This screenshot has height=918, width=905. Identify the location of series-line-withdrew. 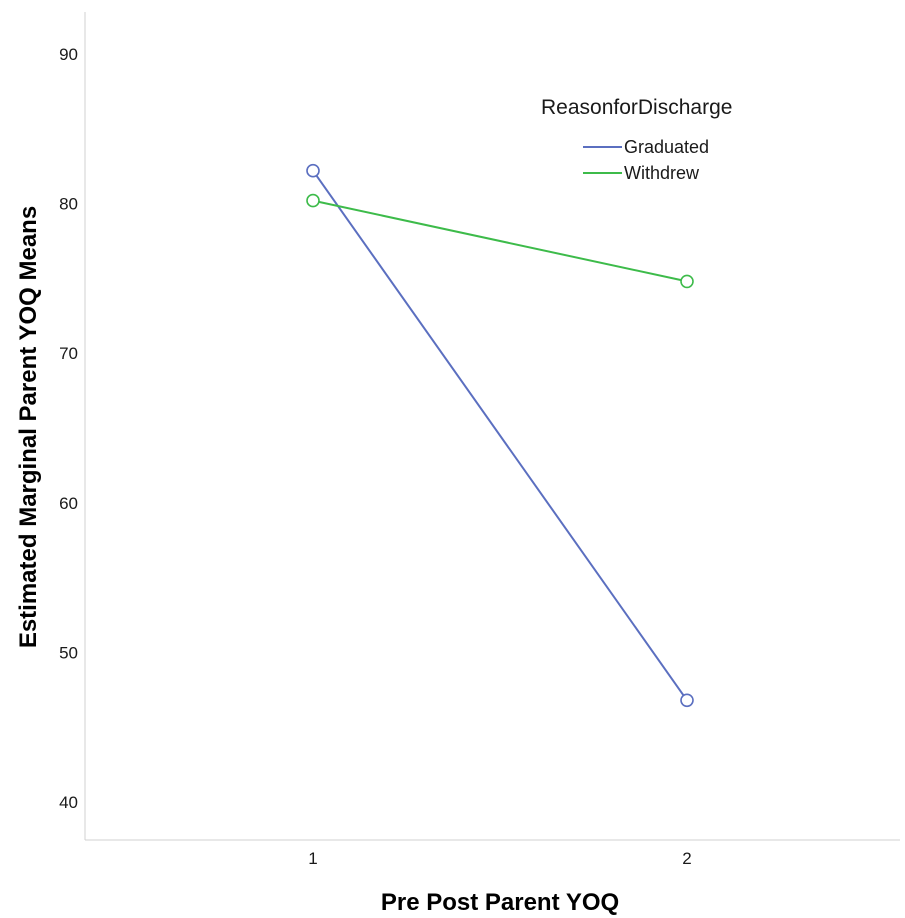
(500, 241).